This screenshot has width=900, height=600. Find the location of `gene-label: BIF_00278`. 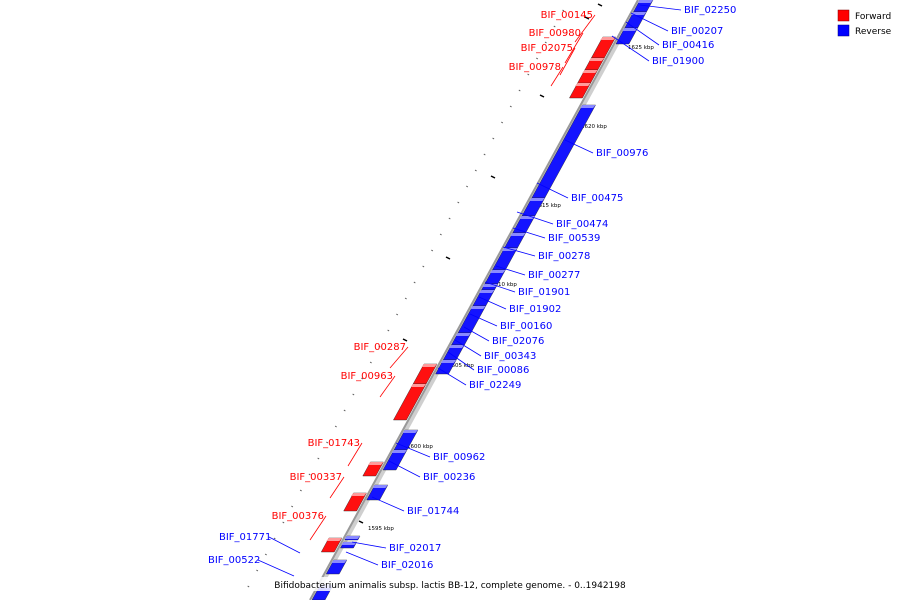

gene-label: BIF_00278 is located at coordinates (564, 256).